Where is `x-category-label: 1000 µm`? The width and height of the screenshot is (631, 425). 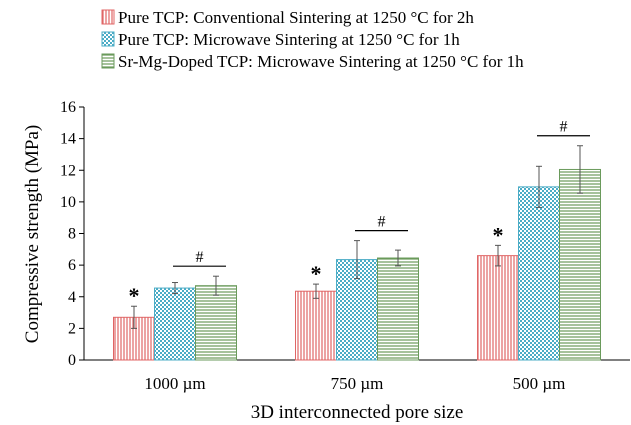 x-category-label: 1000 µm is located at coordinates (174, 383).